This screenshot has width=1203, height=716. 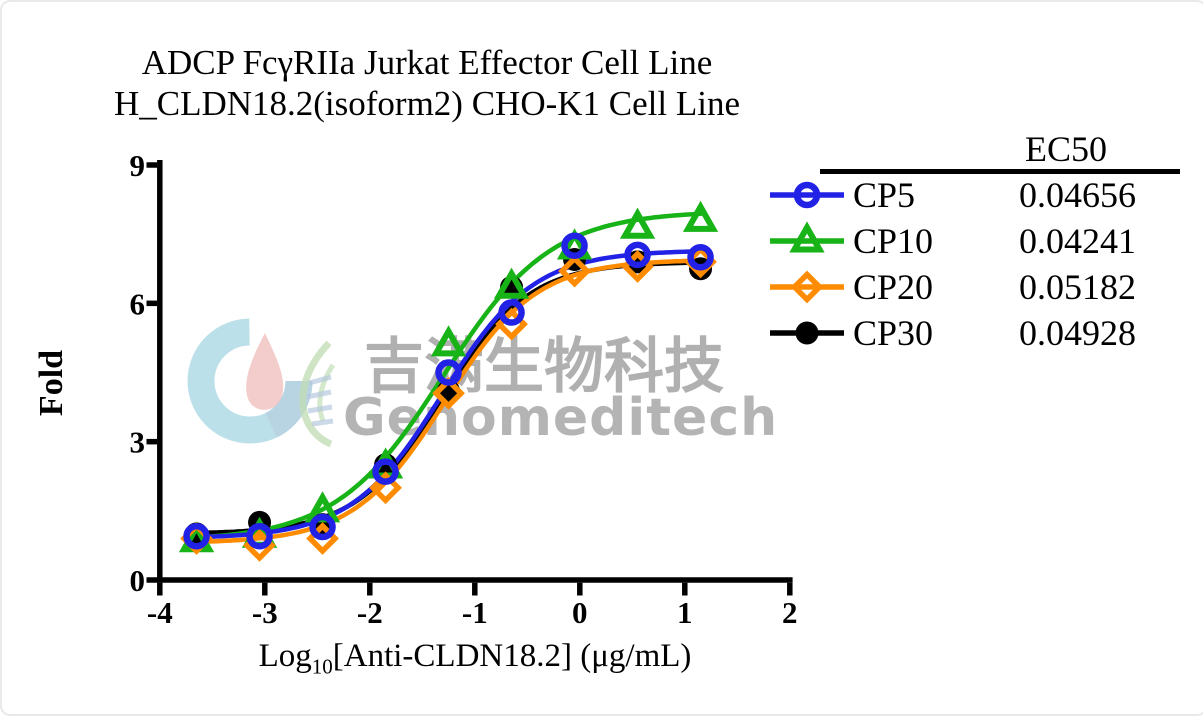 I want to click on cp30-marker-icon, so click(x=807, y=333).